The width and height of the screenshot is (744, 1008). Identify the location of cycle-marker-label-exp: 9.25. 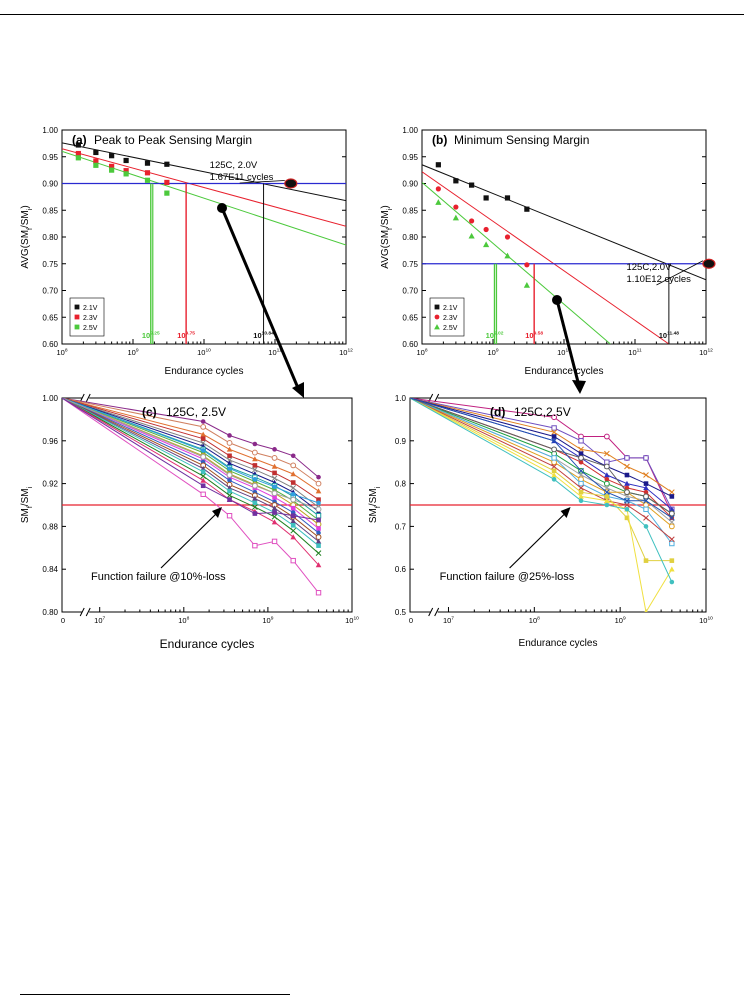
(155, 334).